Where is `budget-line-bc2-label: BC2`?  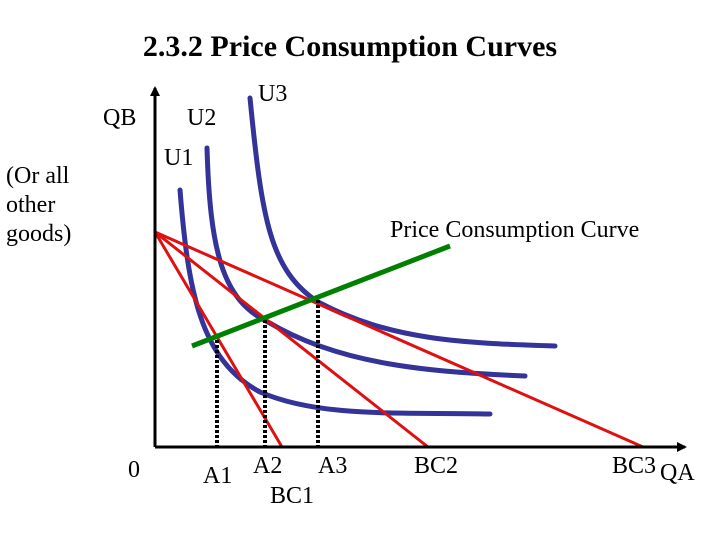
budget-line-bc2-label: BC2 is located at coordinates (436, 466).